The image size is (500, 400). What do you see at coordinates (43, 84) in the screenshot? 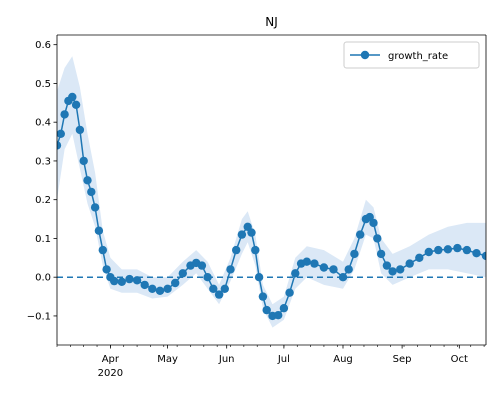
I see `y-tick-label: 0.5` at bounding box center [43, 84].